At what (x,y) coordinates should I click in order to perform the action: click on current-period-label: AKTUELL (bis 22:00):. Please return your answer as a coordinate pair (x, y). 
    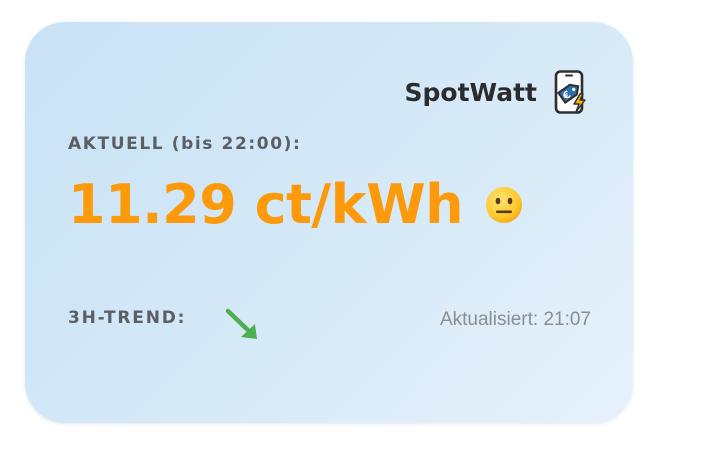
    Looking at the image, I should click on (185, 144).